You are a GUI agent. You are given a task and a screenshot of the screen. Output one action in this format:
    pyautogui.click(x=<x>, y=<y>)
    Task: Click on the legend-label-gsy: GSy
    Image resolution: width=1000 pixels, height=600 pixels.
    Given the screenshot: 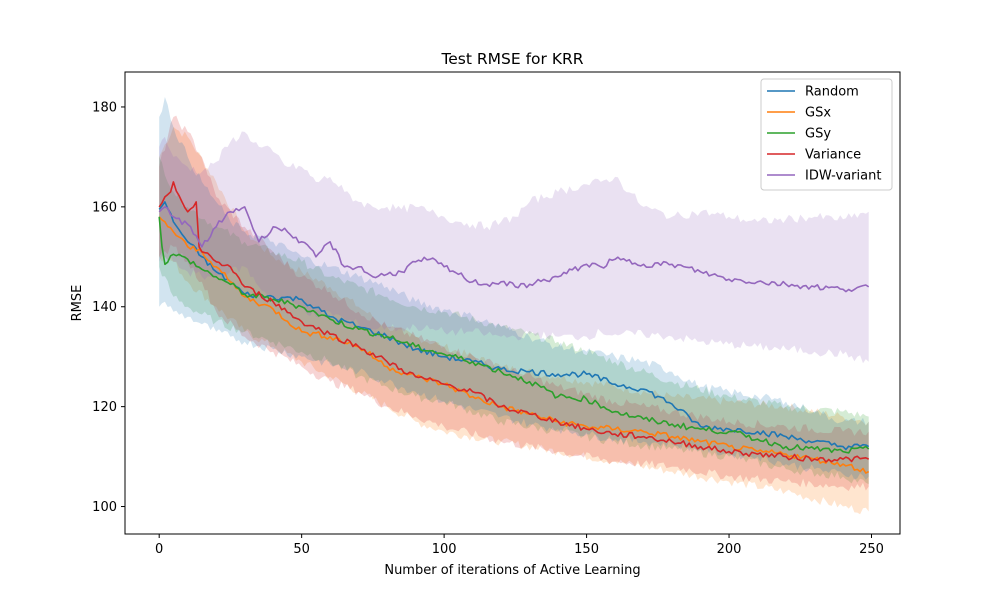 What is the action you would take?
    pyautogui.click(x=818, y=134)
    